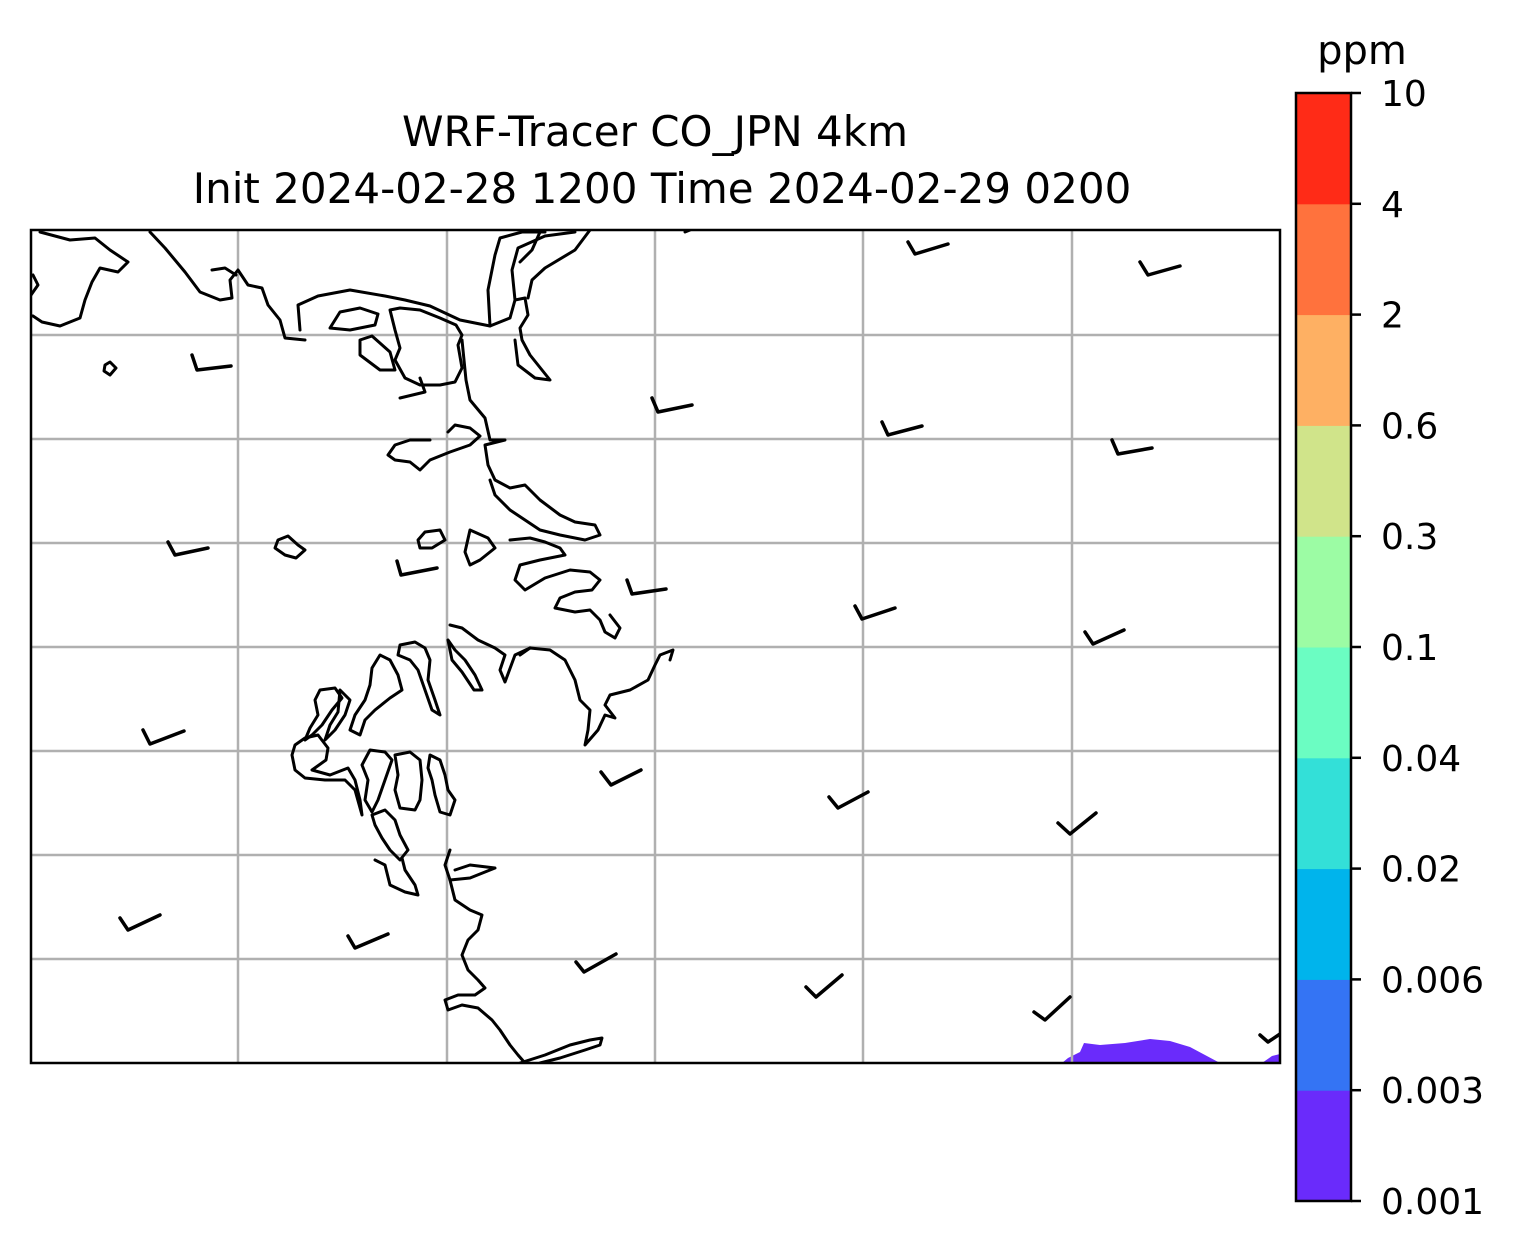 The width and height of the screenshot is (1528, 1256). Describe the element at coordinates (1362, 51) in the screenshot. I see `colorbar-unit: ppm` at that location.